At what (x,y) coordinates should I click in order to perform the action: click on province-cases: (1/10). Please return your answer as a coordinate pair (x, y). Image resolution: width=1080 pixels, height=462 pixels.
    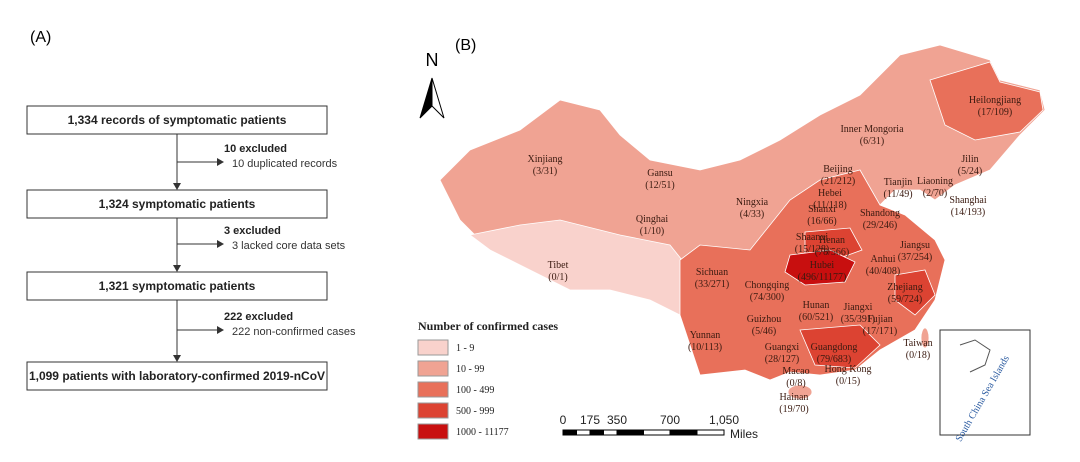
    Looking at the image, I should click on (652, 231).